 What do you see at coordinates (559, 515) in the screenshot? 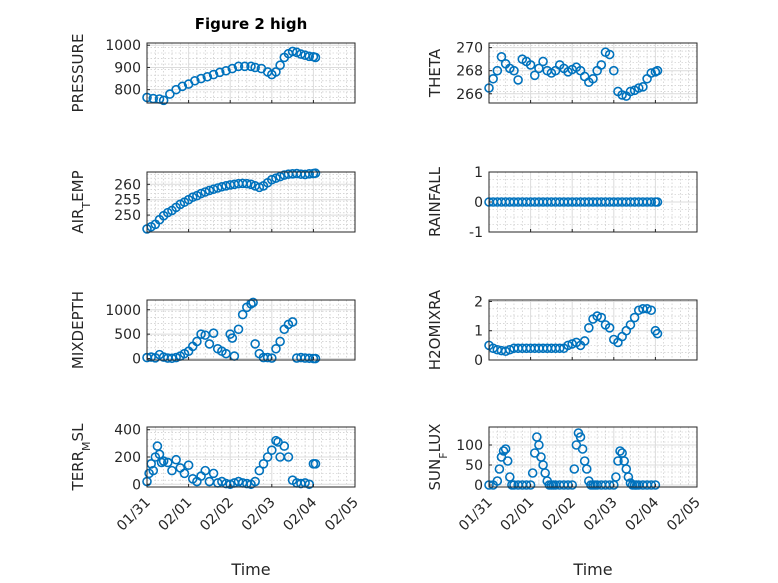
I see `sun-flux-x-tick-label: 02/02` at bounding box center [559, 515].